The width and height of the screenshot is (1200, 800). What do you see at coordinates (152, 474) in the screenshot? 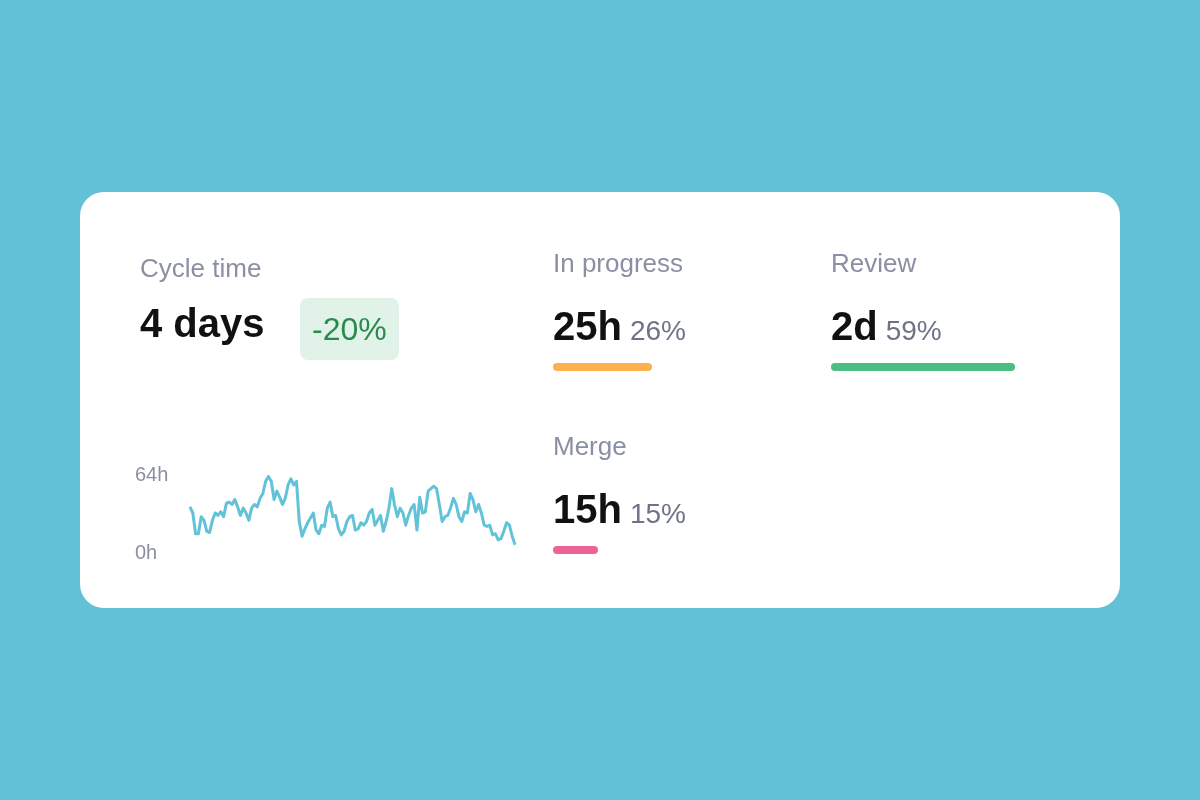
I see `y-tick-label: 64h` at bounding box center [152, 474].